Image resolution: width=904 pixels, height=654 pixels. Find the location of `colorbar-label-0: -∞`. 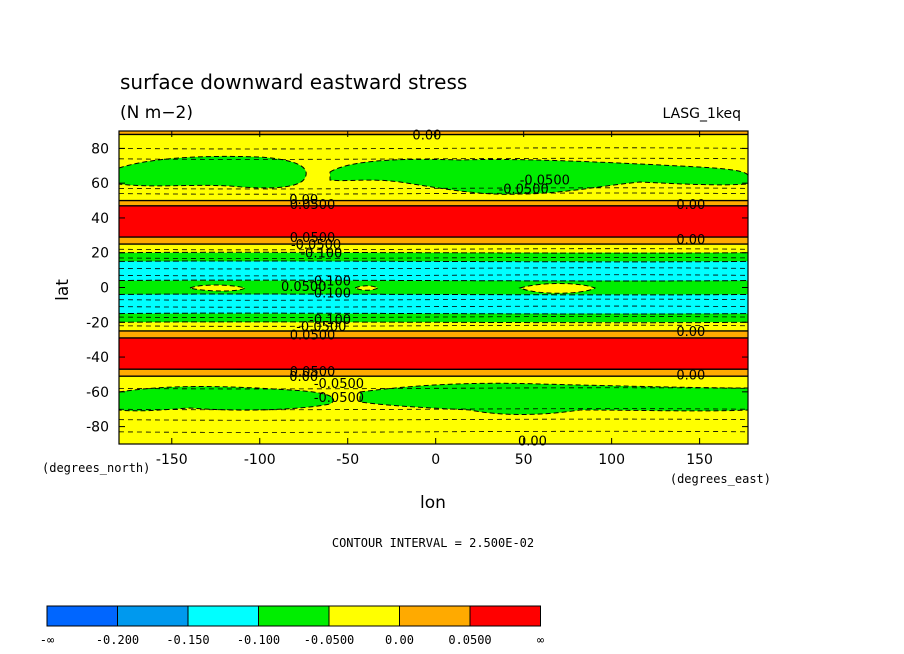

colorbar-label-0: -∞ is located at coordinates (47, 640).